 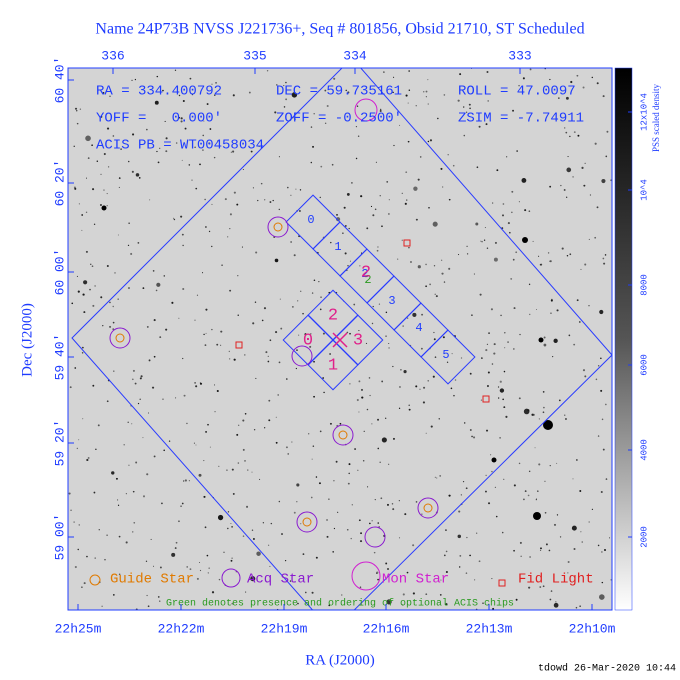 I want to click on left-tick-label: 60 20', so click(x=59, y=183).